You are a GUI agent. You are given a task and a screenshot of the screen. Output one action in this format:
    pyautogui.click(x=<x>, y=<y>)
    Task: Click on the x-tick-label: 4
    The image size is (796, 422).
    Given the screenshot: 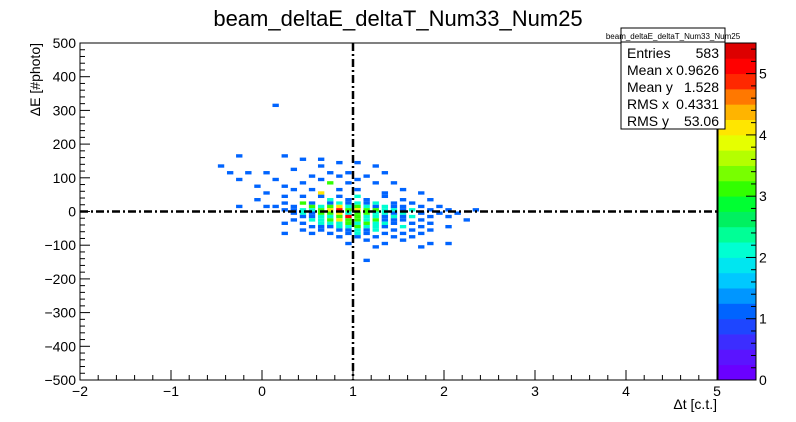 What is the action you would take?
    pyautogui.click(x=626, y=391)
    